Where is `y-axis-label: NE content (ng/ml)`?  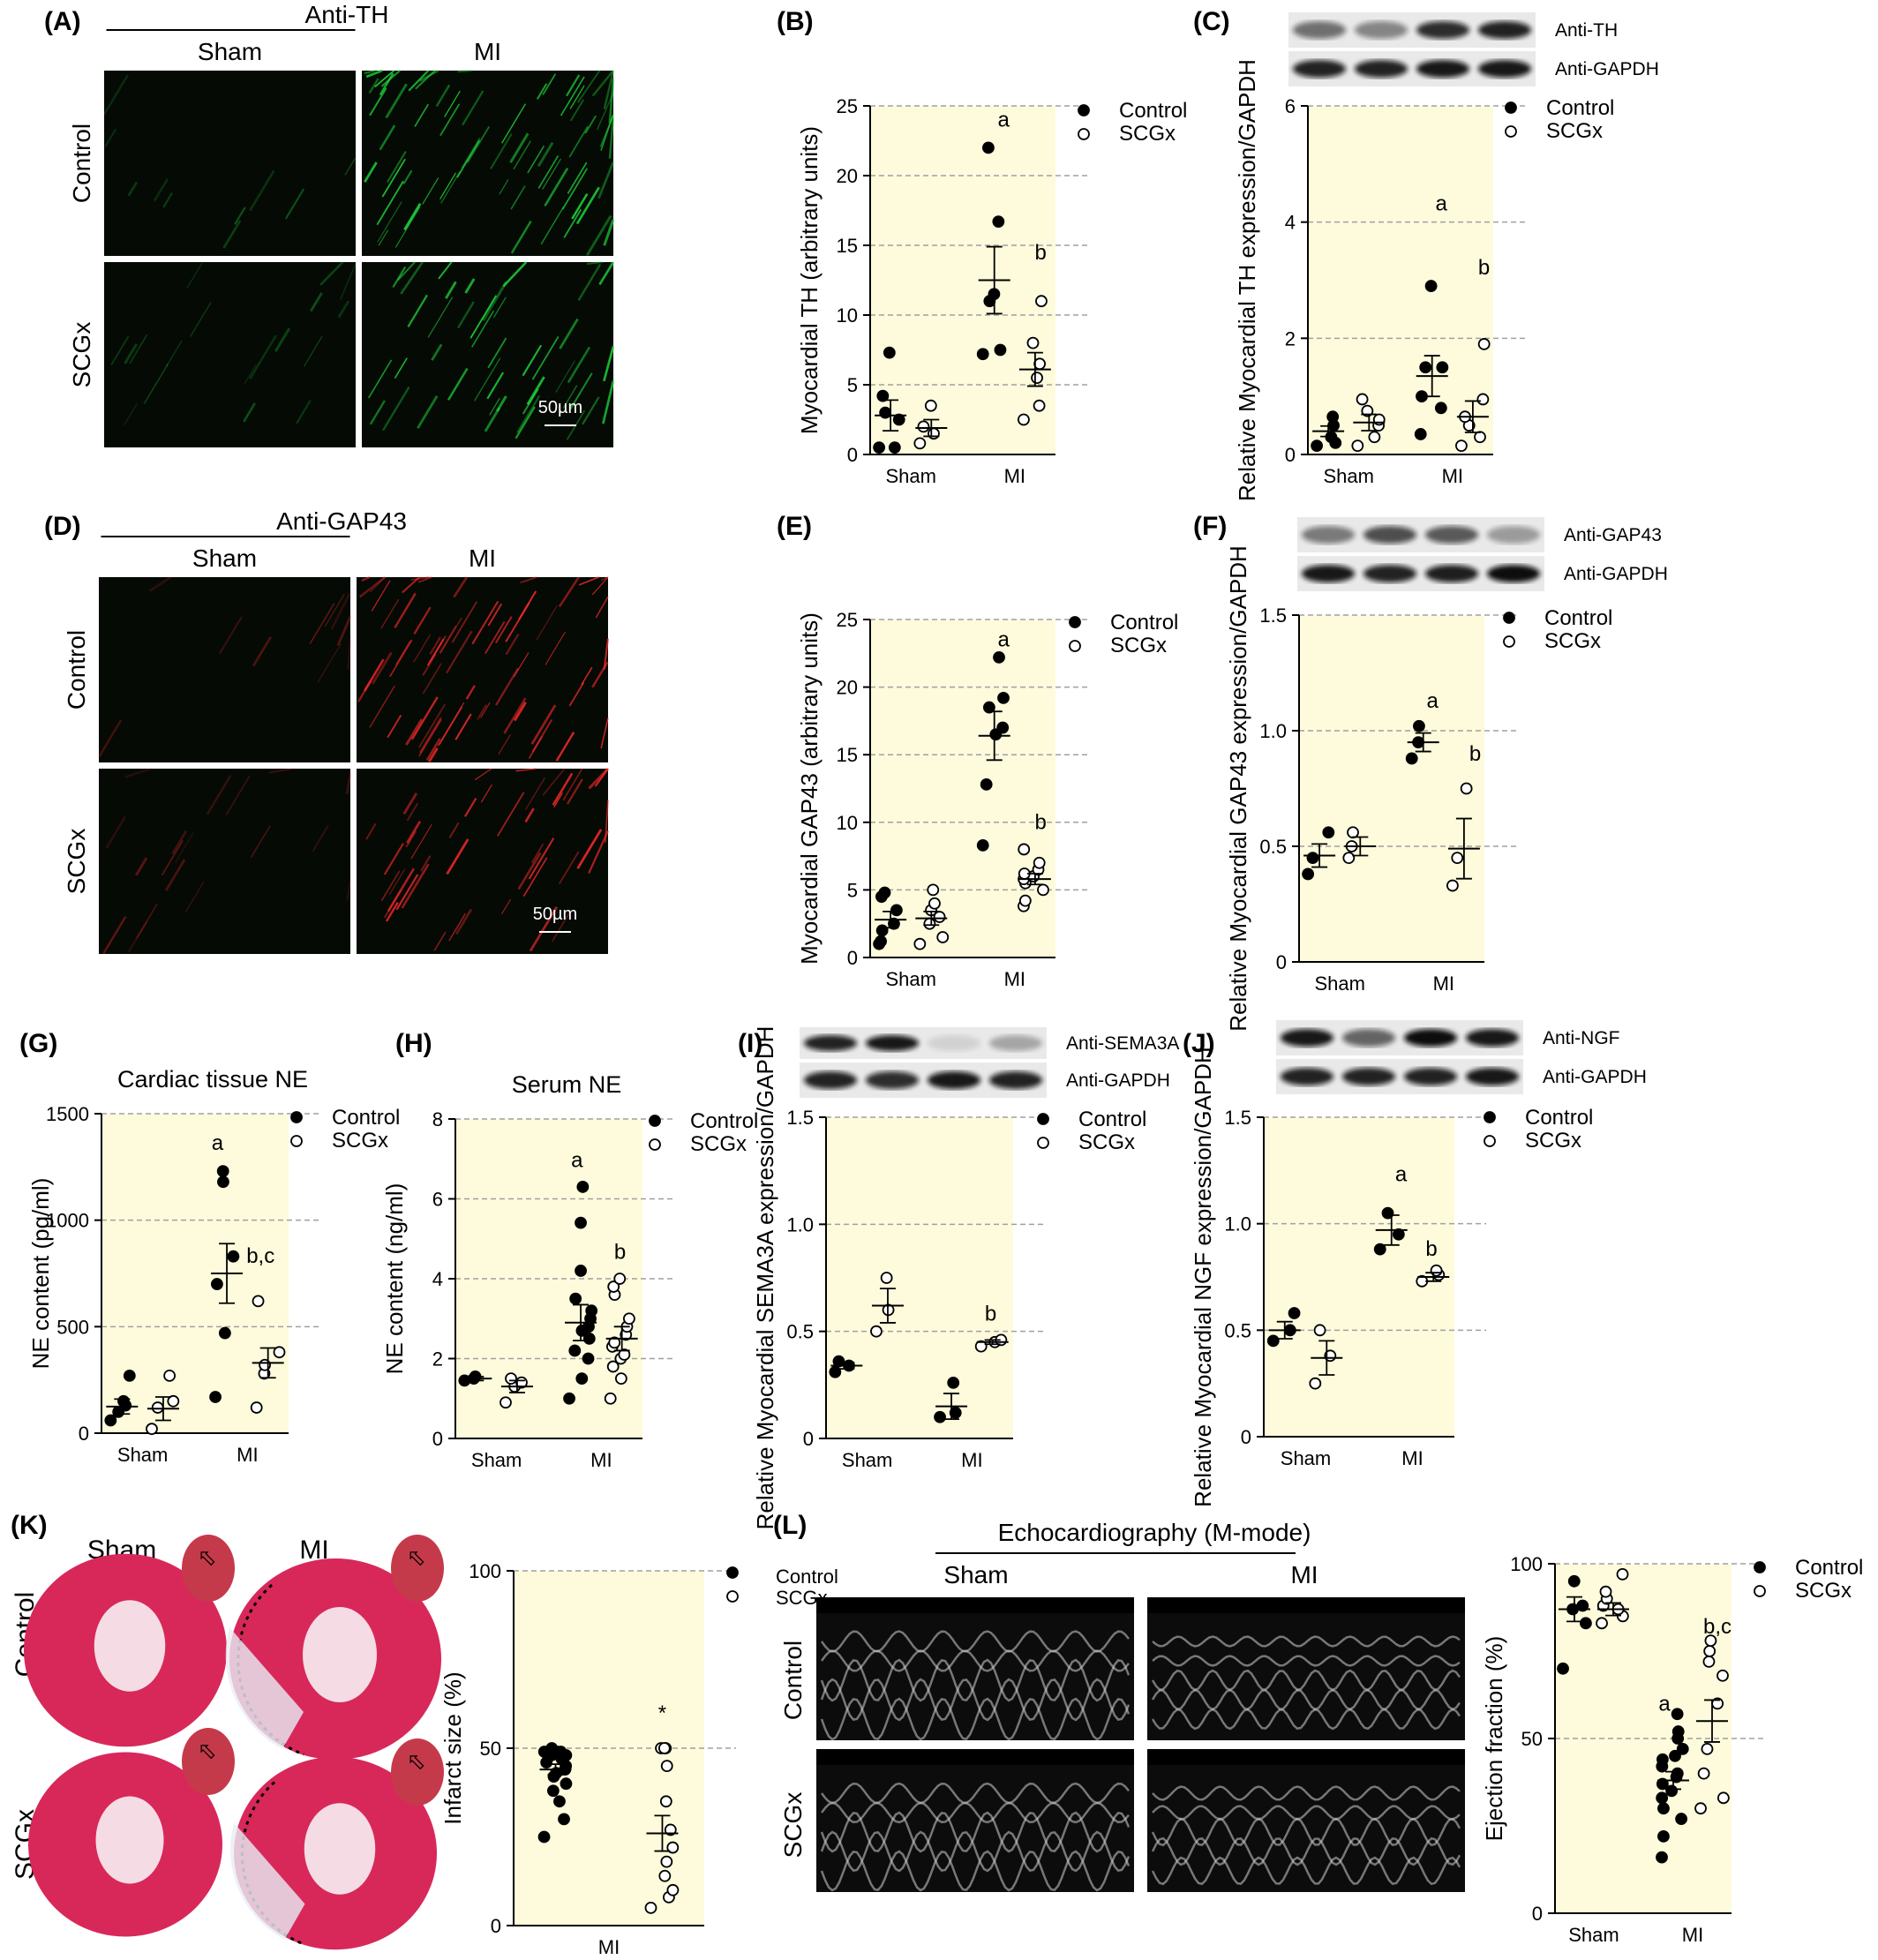 y-axis-label: NE content (ng/ml) is located at coordinates (394, 1279).